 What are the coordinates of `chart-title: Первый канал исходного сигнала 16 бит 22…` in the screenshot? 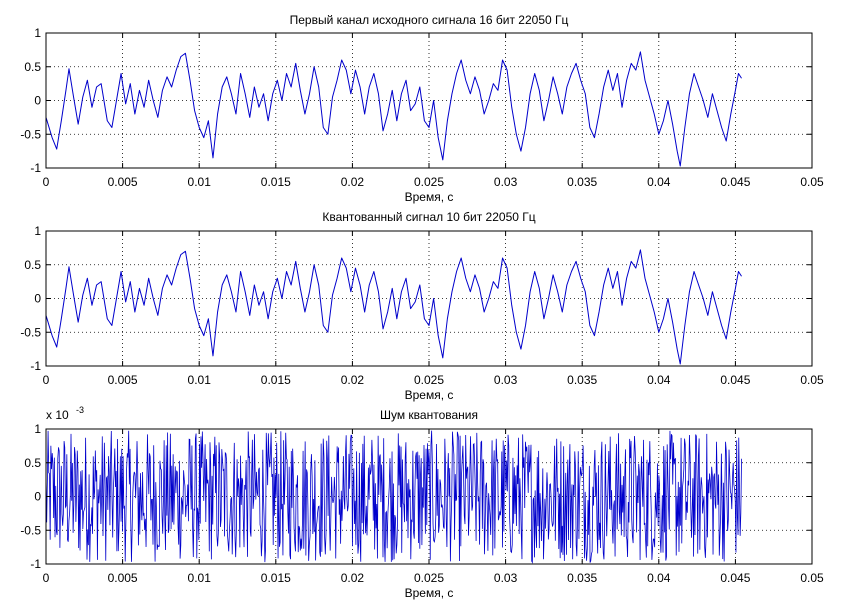 It's located at (429, 20).